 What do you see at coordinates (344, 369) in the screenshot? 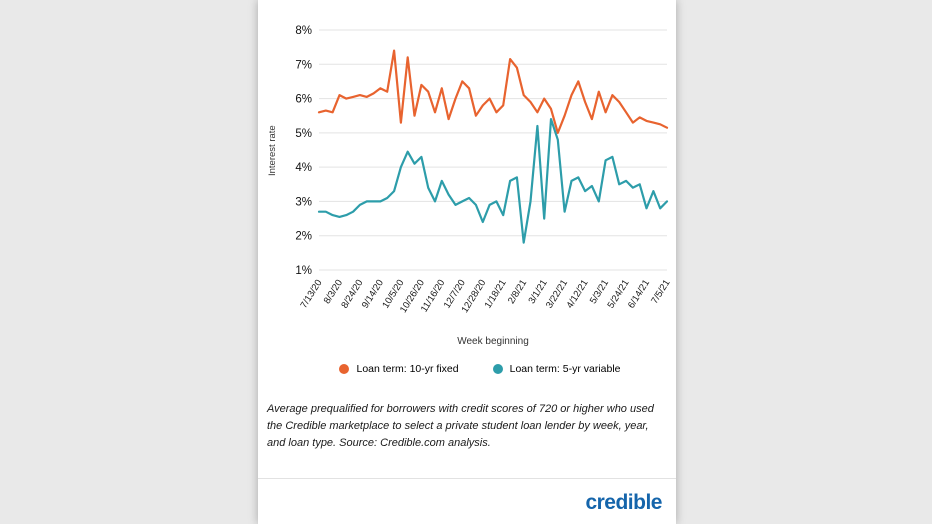
I see `legend-dot-fixed-icon` at bounding box center [344, 369].